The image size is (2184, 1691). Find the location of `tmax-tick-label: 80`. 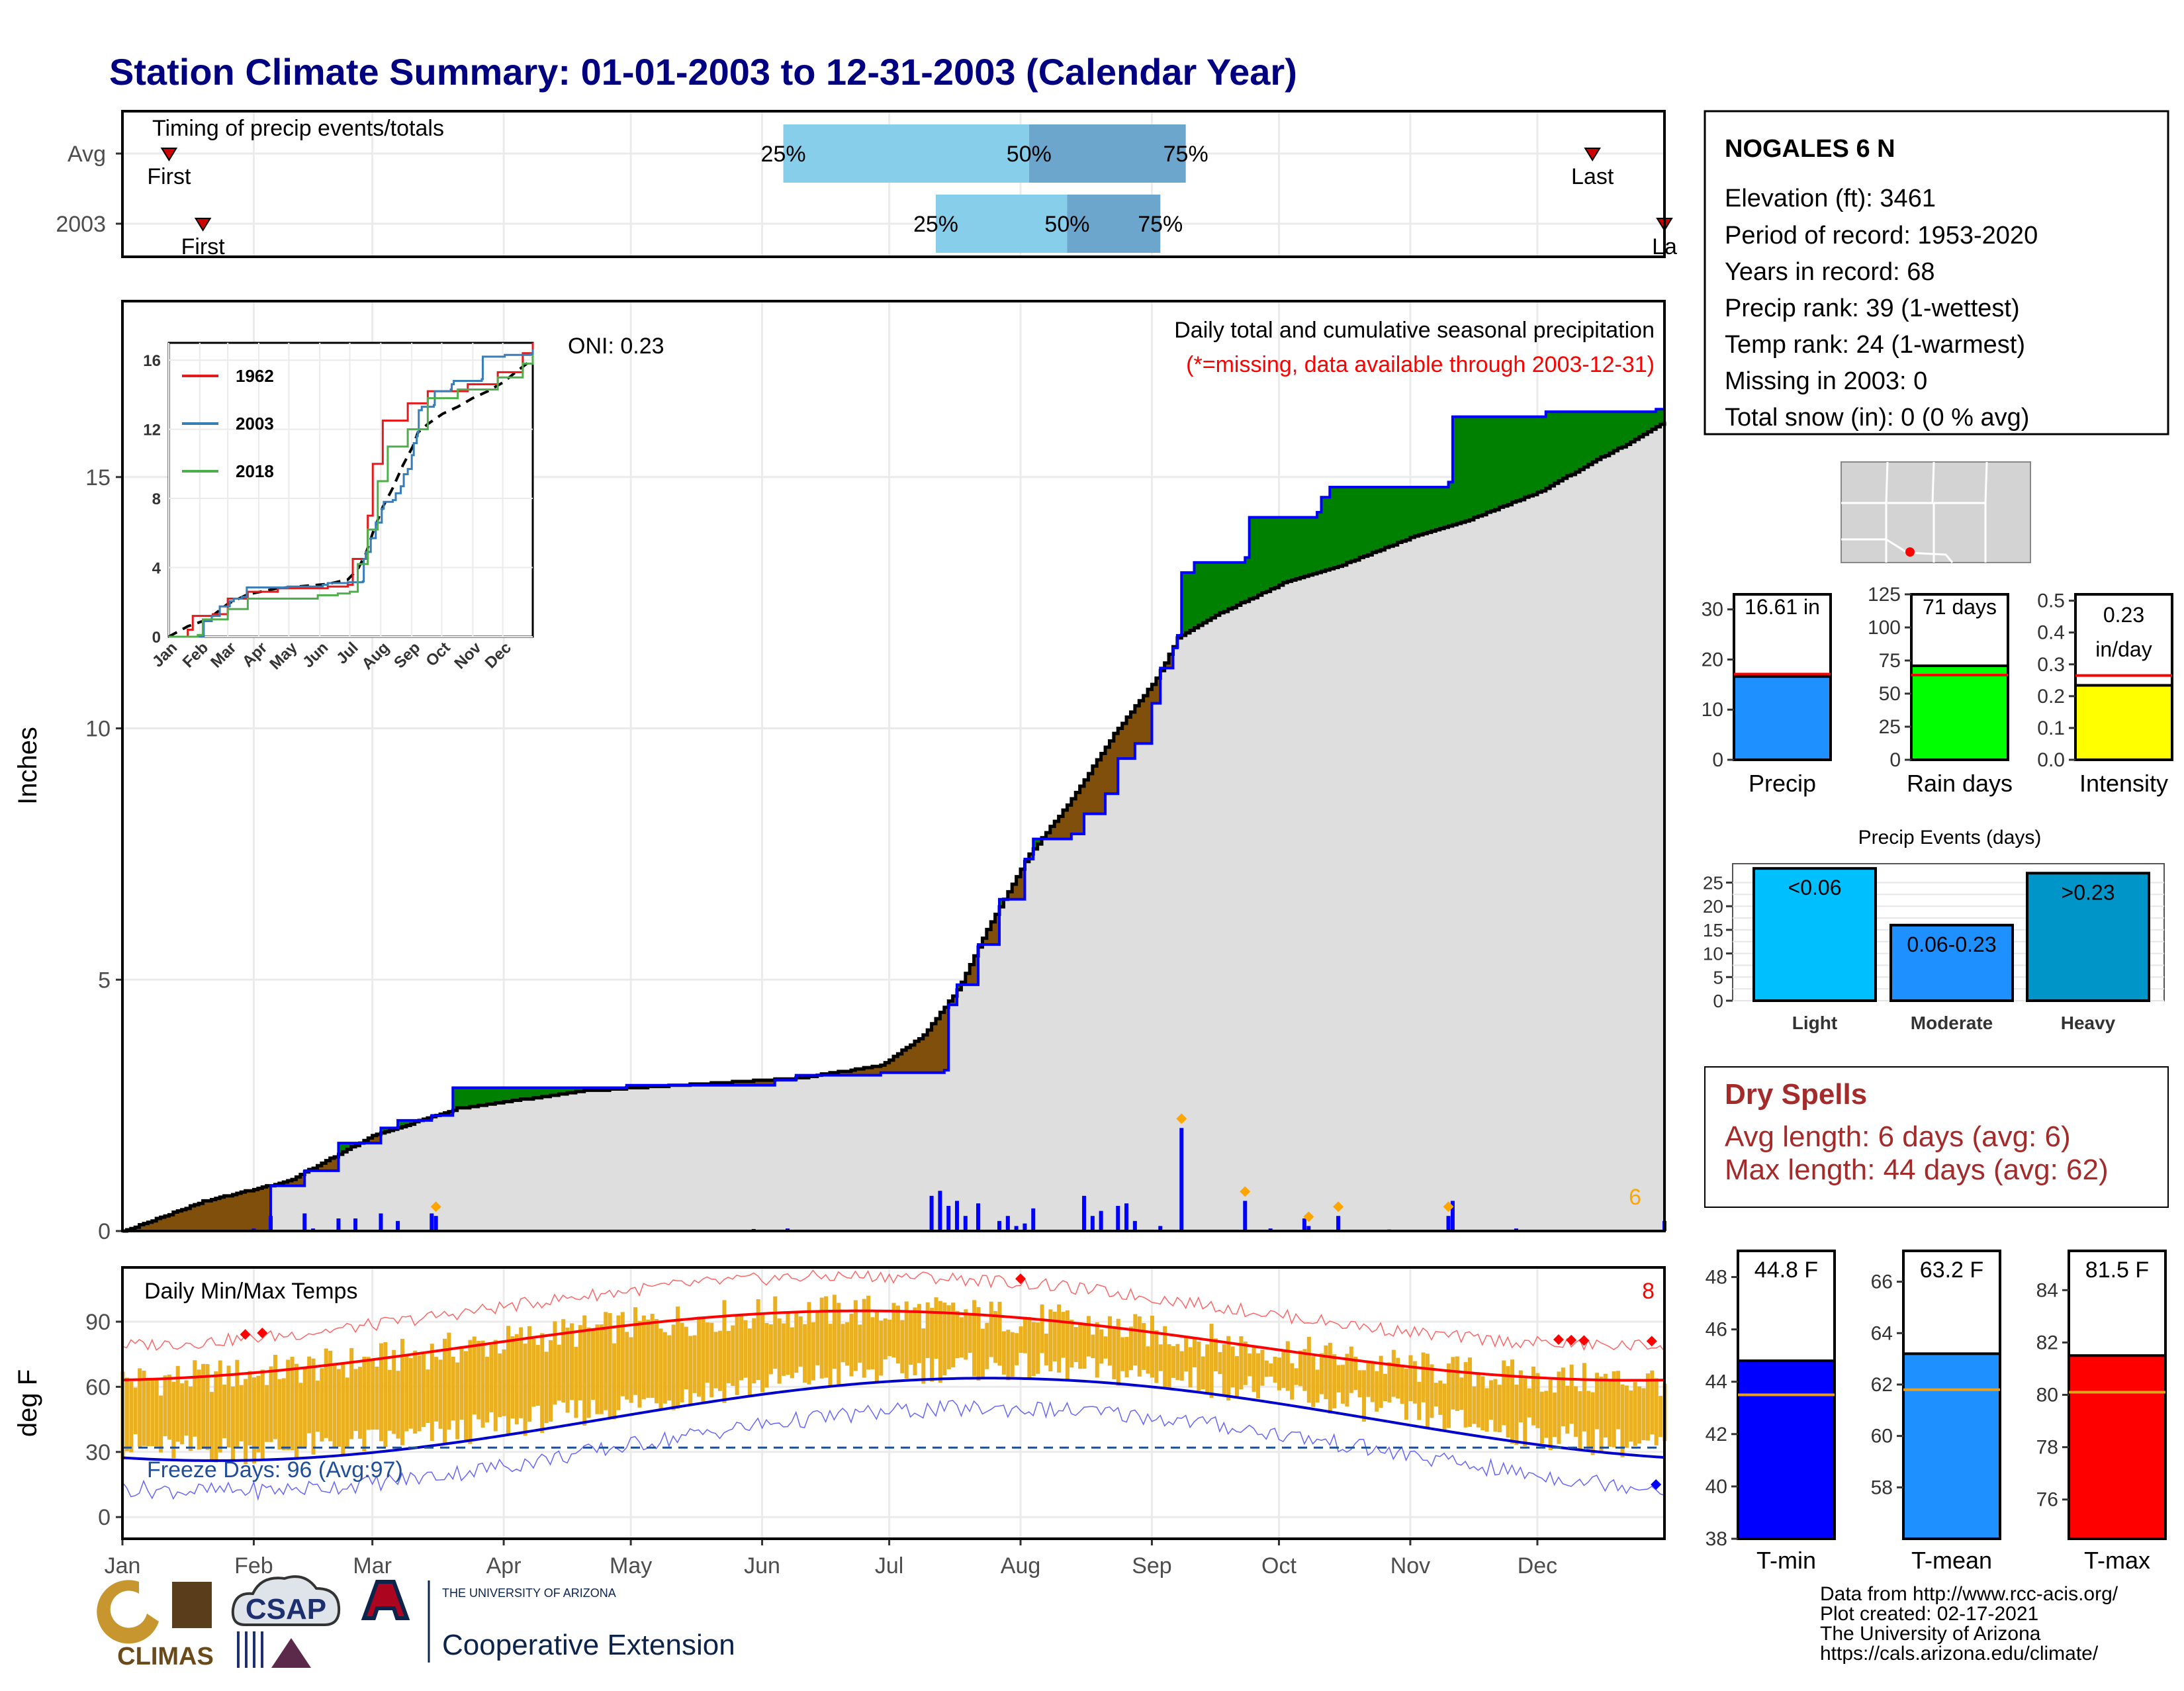

tmax-tick-label: 80 is located at coordinates (2047, 1396).